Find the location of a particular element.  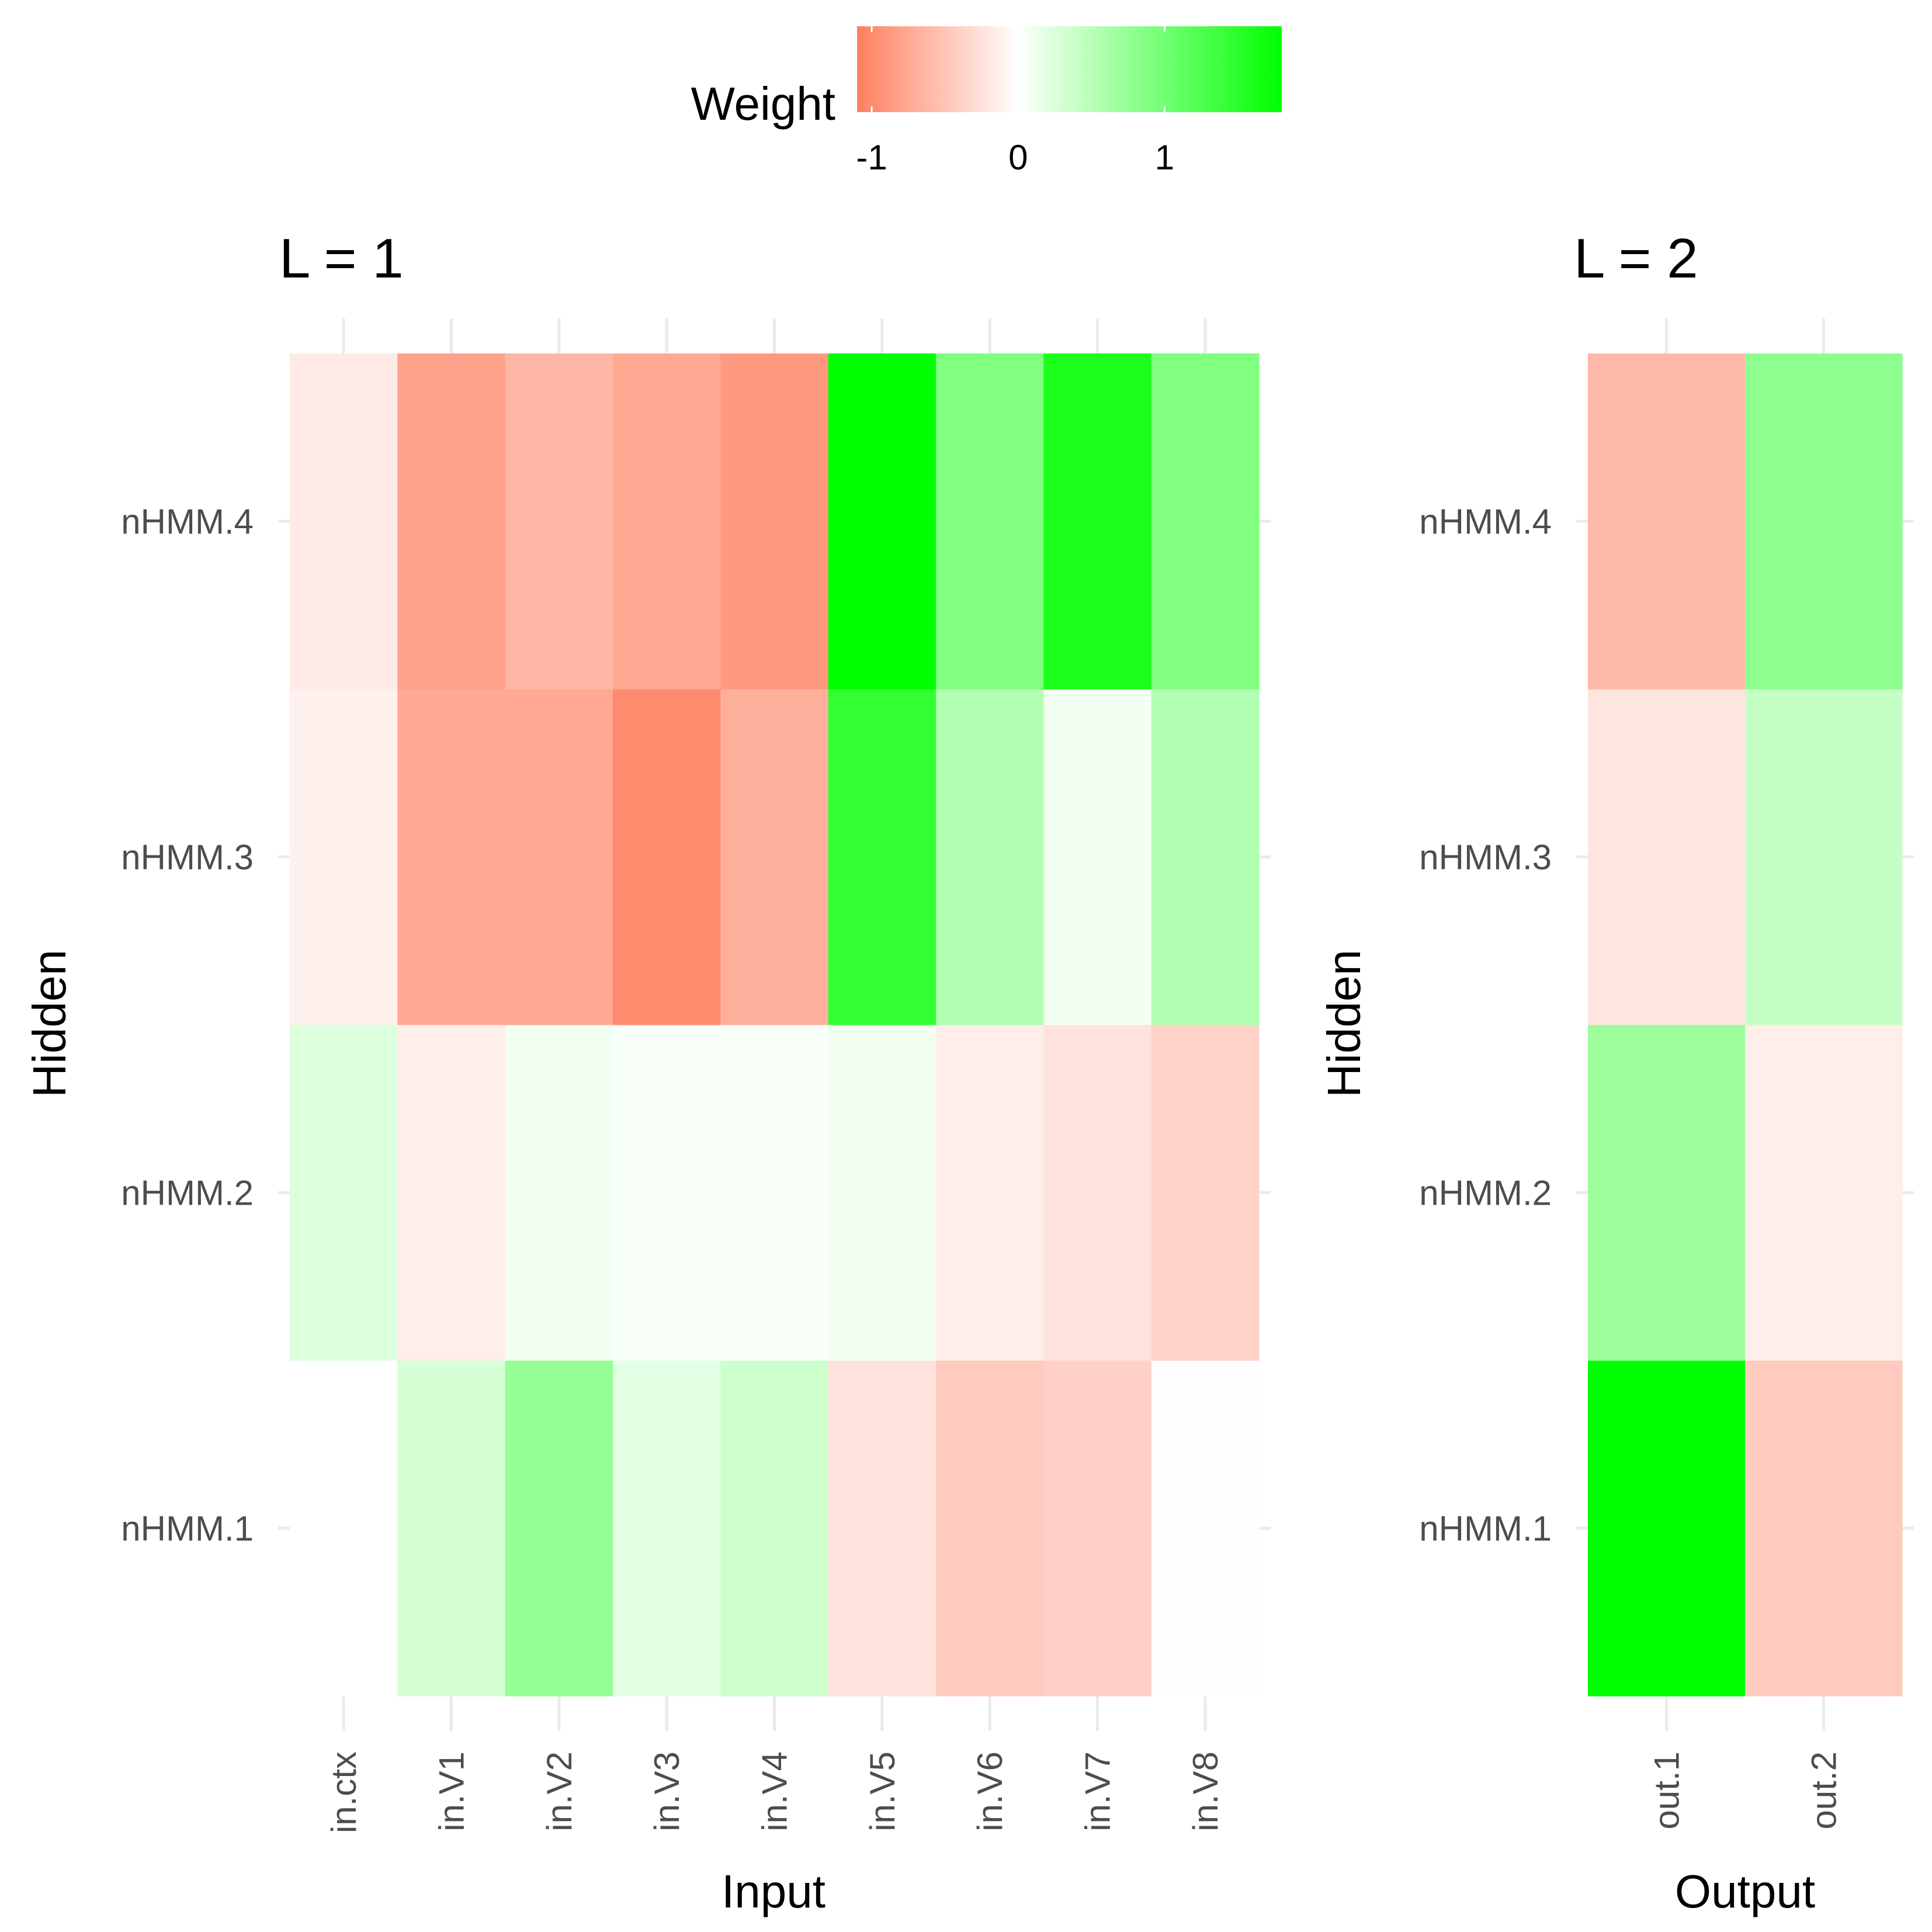

x-tick-label: in.V3 is located at coordinates (666, 1791).